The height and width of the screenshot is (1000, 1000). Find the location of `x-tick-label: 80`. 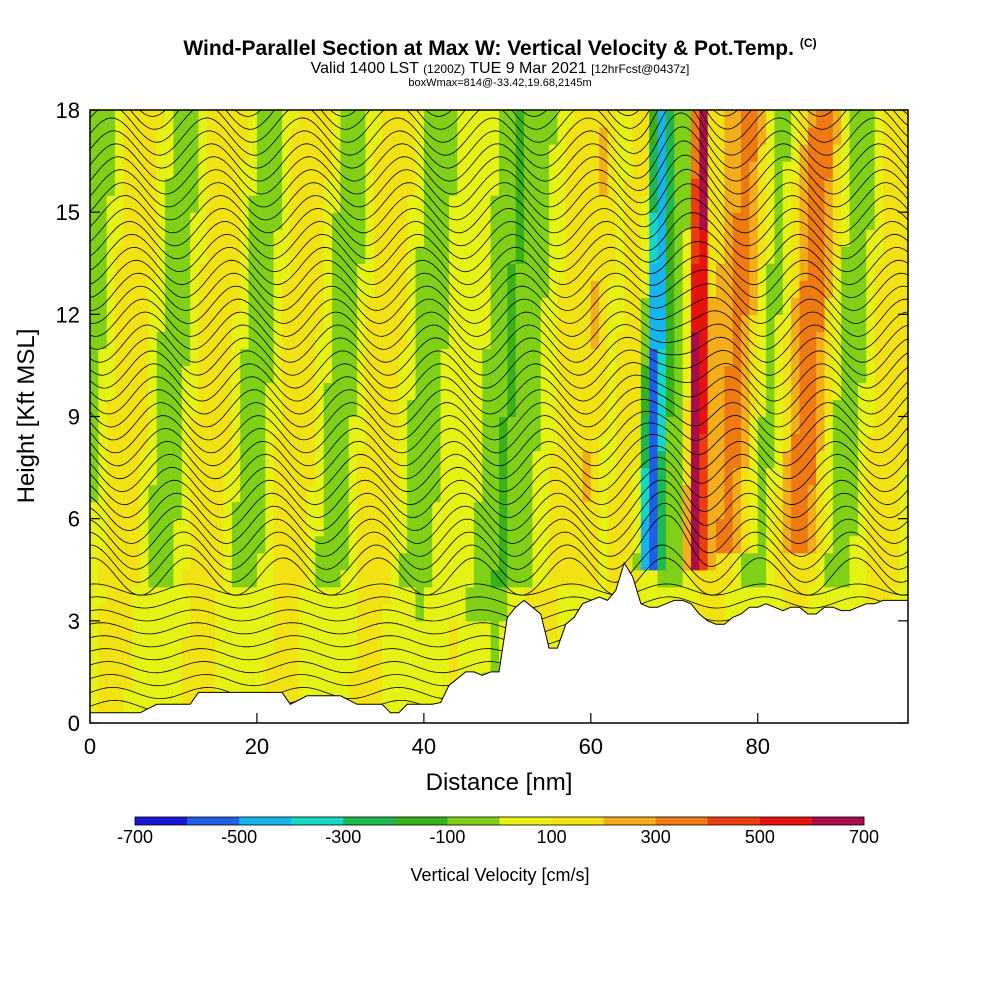

x-tick-label: 80 is located at coordinates (758, 746).